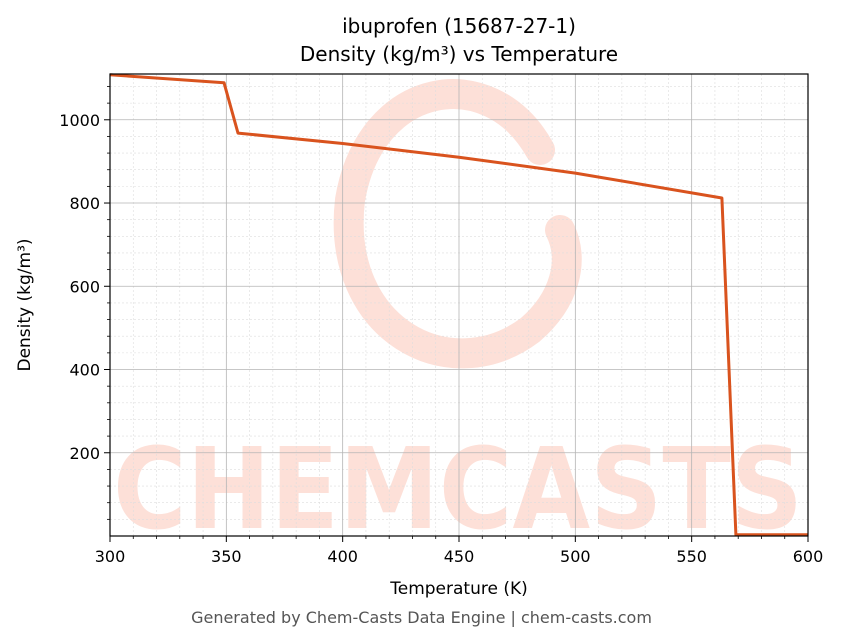  I want to click on y-tick-label: 200, so click(84, 453).